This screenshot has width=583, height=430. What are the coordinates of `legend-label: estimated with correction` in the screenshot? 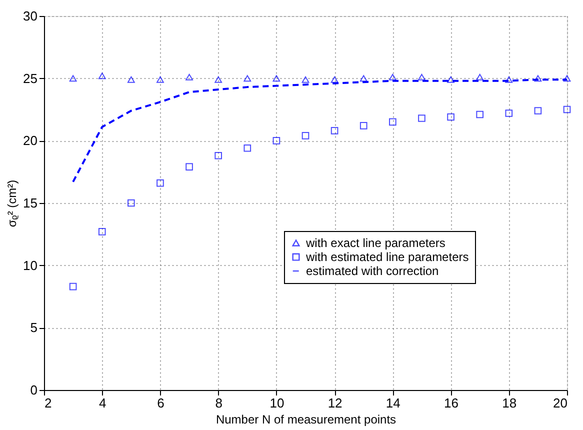 It's located at (372, 271).